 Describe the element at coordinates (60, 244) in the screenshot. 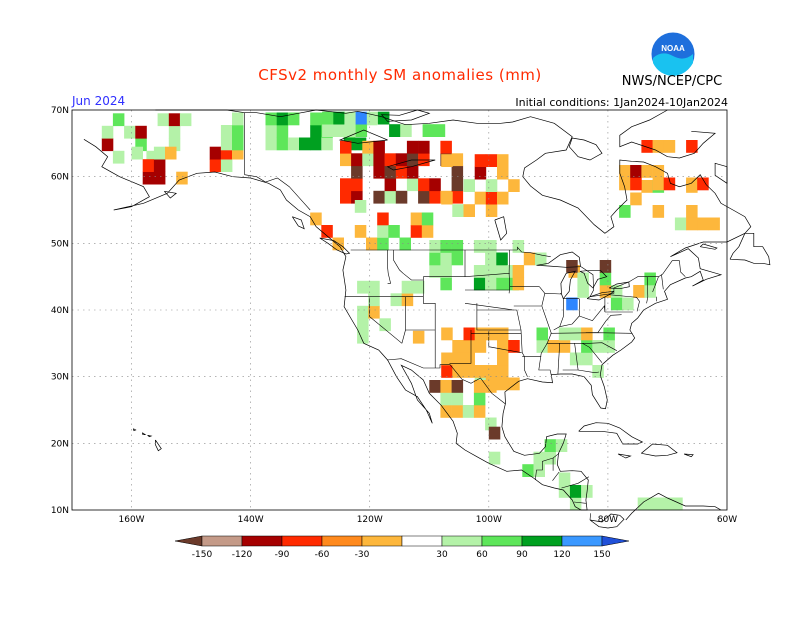

I see `latitude-tick-label: 50N` at that location.